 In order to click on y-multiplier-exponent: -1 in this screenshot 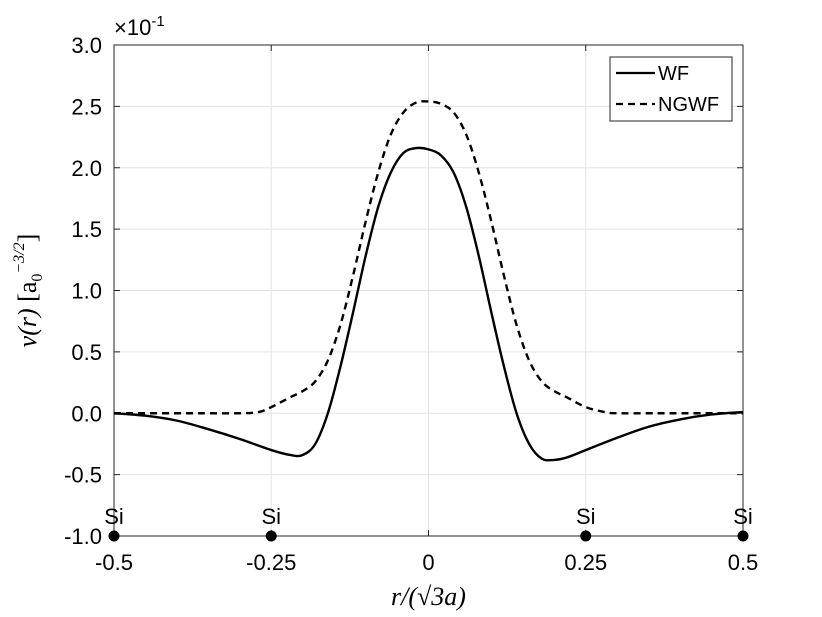, I will do `click(157, 21)`.